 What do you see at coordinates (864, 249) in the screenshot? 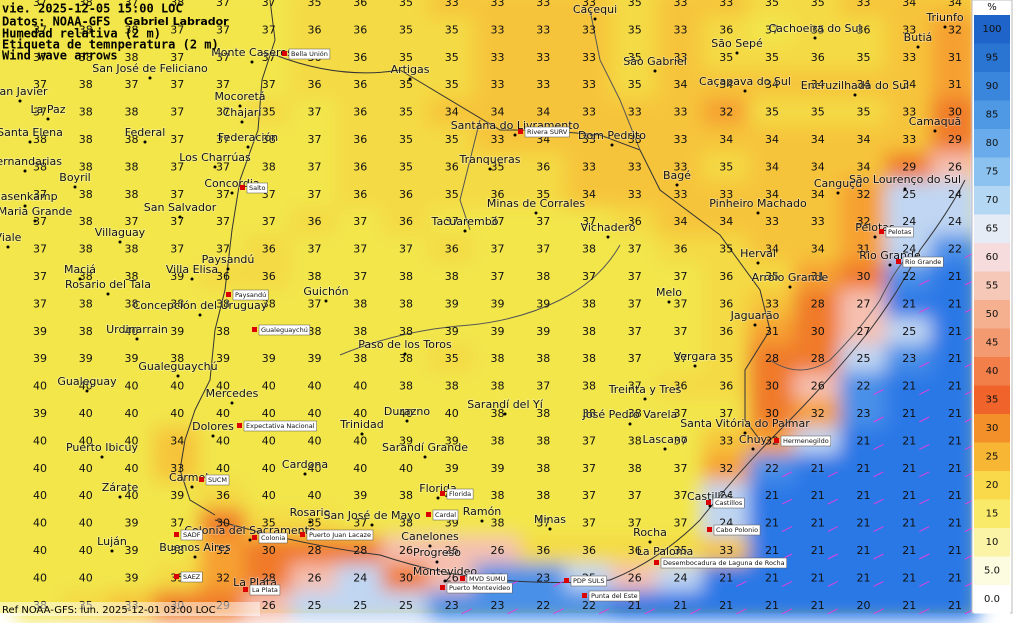
I see `temperature: 31` at bounding box center [864, 249].